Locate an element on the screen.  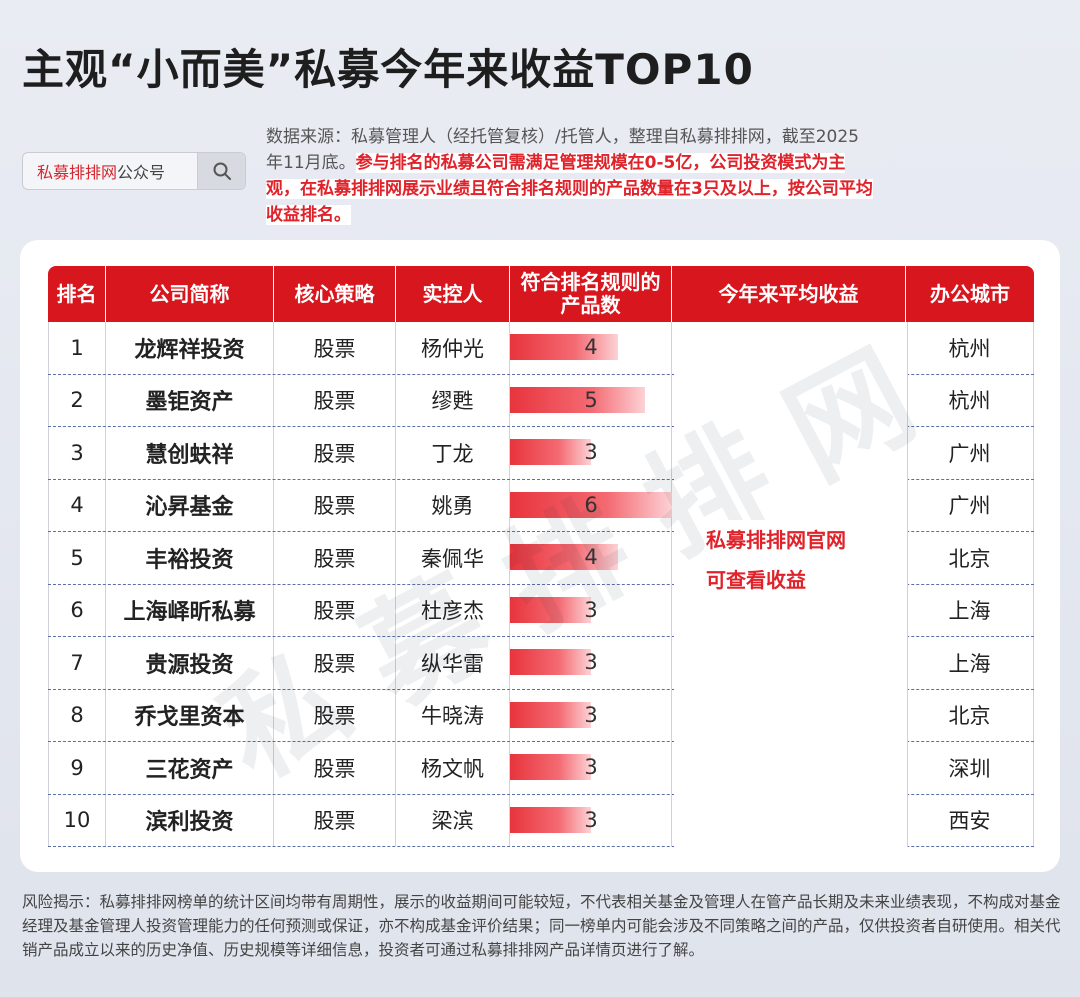
search-box: 私募排排网公众号 is located at coordinates (134, 171).